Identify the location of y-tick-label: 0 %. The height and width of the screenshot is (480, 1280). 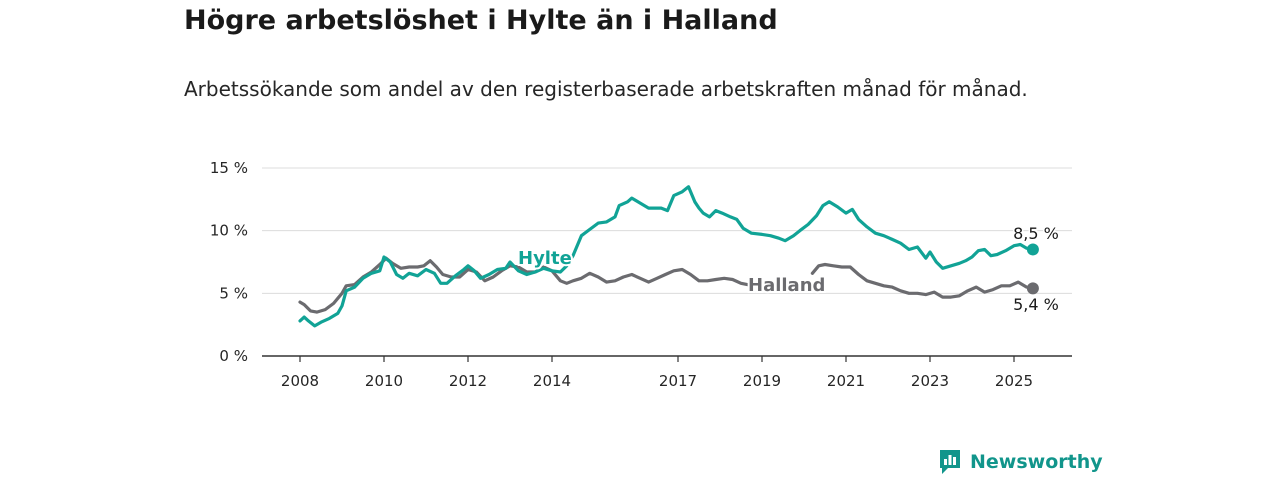
(233, 356).